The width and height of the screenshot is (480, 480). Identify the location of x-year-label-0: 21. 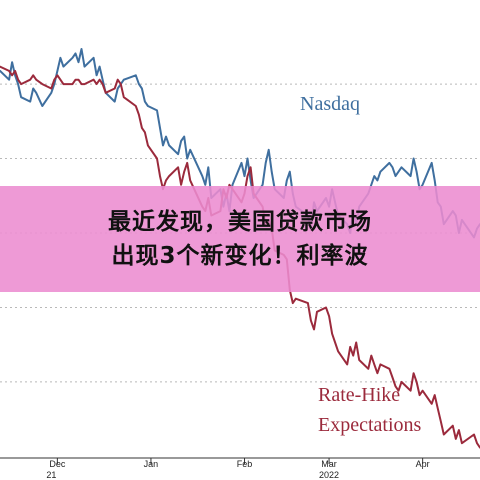
(51, 475).